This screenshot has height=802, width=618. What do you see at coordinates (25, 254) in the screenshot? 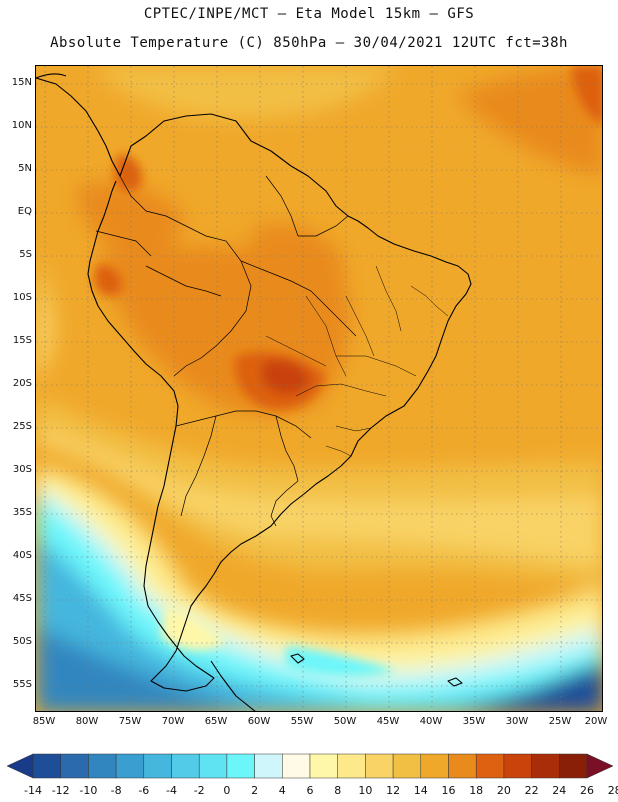
I see `lat-label: 5S` at bounding box center [25, 254].